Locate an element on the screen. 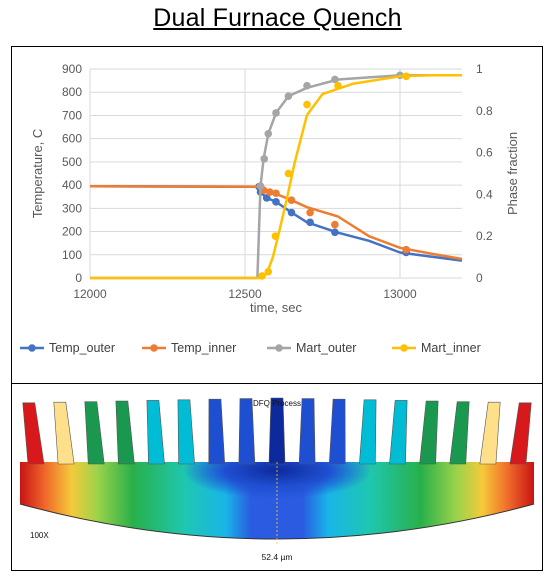 This screenshot has width=555, height=576. y2-tick-label: 0.4 is located at coordinates (484, 194).